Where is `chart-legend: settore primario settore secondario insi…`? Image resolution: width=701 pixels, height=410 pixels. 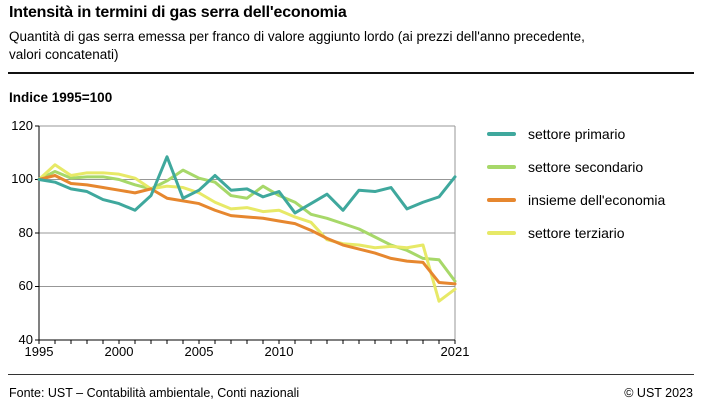 chart-legend: settore primario settore secondario insi… is located at coordinates (576, 183).